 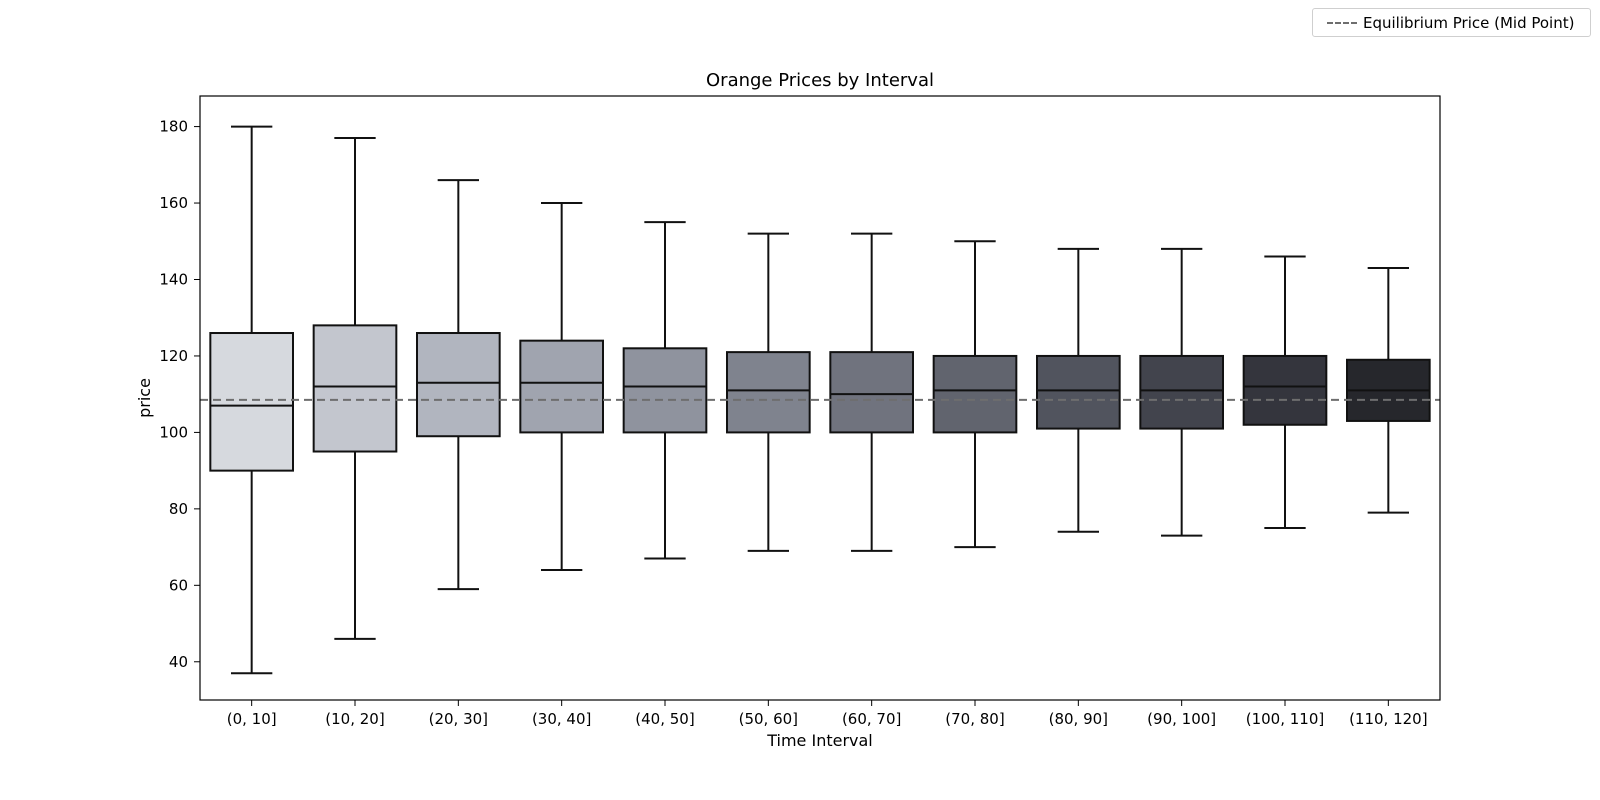 I want to click on y-tick-label: 120, so click(x=173, y=356).